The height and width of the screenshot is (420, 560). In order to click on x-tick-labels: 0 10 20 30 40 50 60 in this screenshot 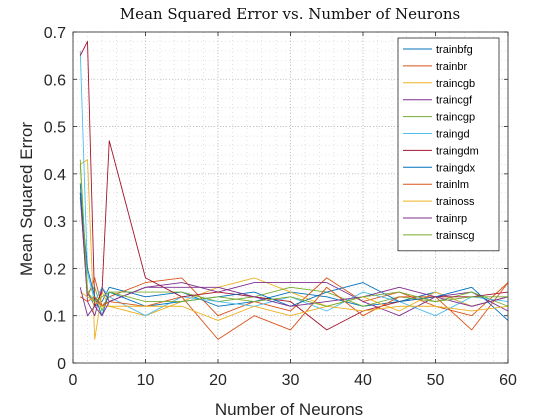, I will do `click(293, 380)`.